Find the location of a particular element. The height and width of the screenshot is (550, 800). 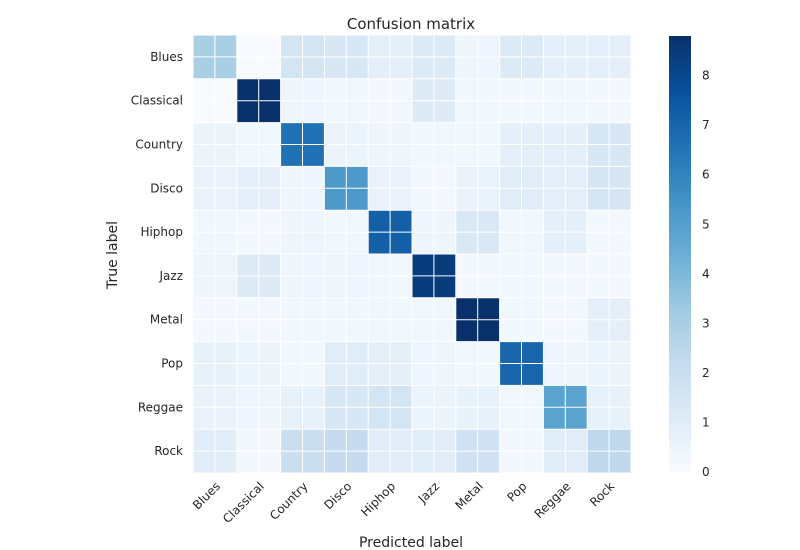

x-tick-label: Jazz is located at coordinates (428, 492).